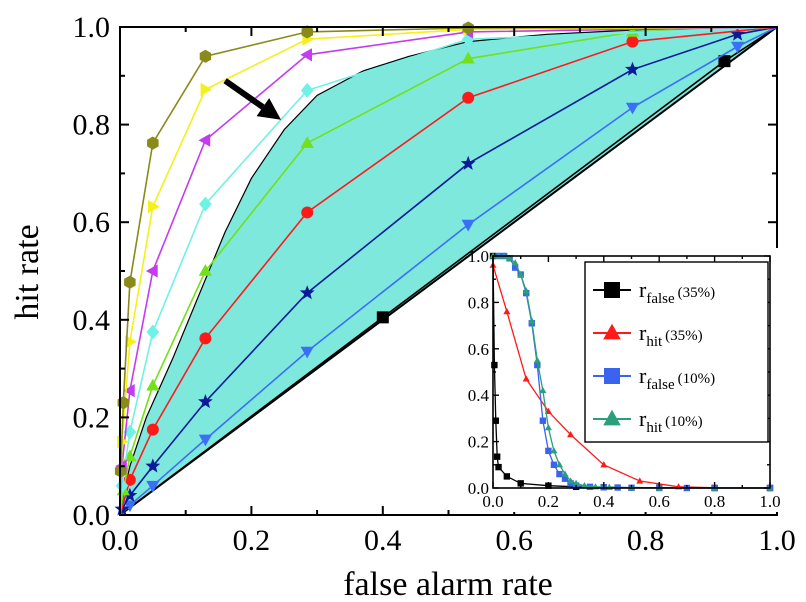 The image size is (806, 602). What do you see at coordinates (677, 378) in the screenshot?
I see `legend-label: rfalse (10%)` at bounding box center [677, 378].